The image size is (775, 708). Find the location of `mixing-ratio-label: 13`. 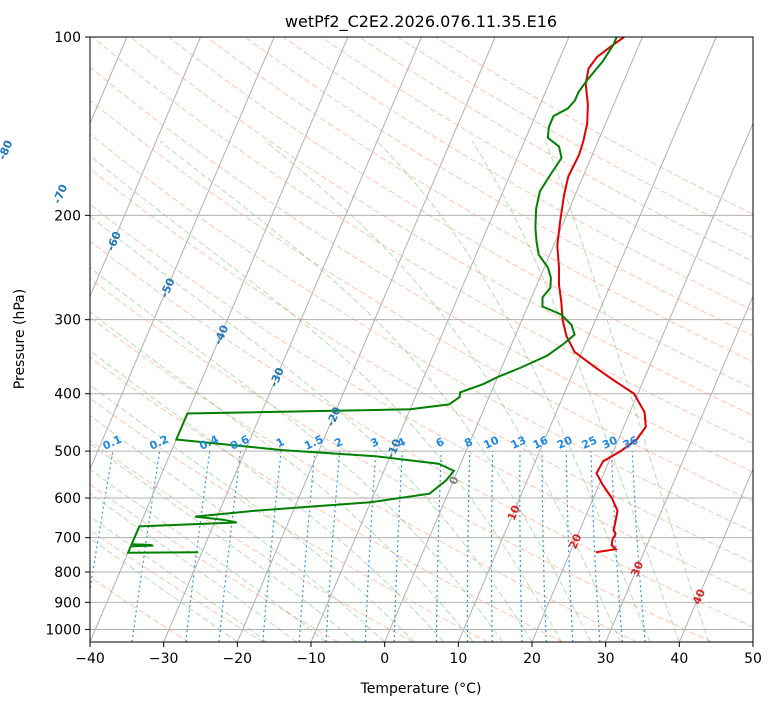

mixing-ratio-label: 13 is located at coordinates (518, 443).